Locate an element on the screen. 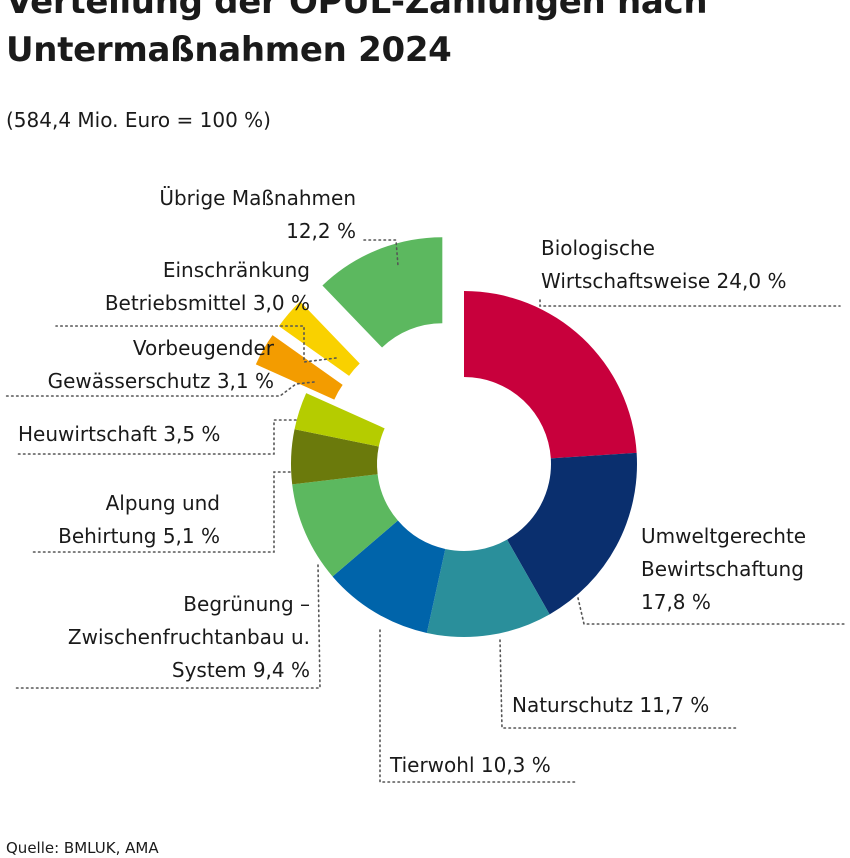 The width and height of the screenshot is (850, 858). leader-line-tierwohl is located at coordinates (479, 706).